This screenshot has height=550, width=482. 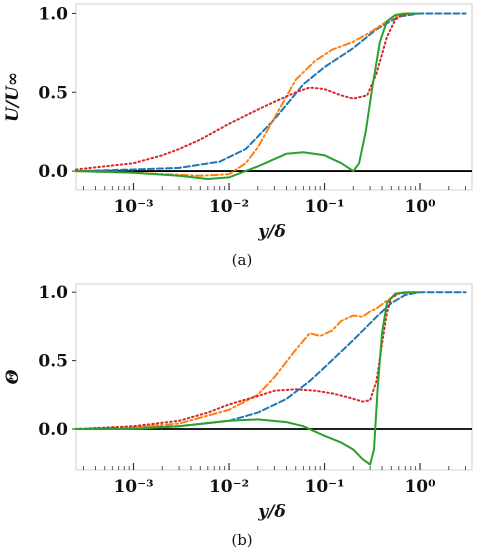 I want to click on y-tick-labels-b: 0.0 0.5 1.0, so click(x=53, y=361).